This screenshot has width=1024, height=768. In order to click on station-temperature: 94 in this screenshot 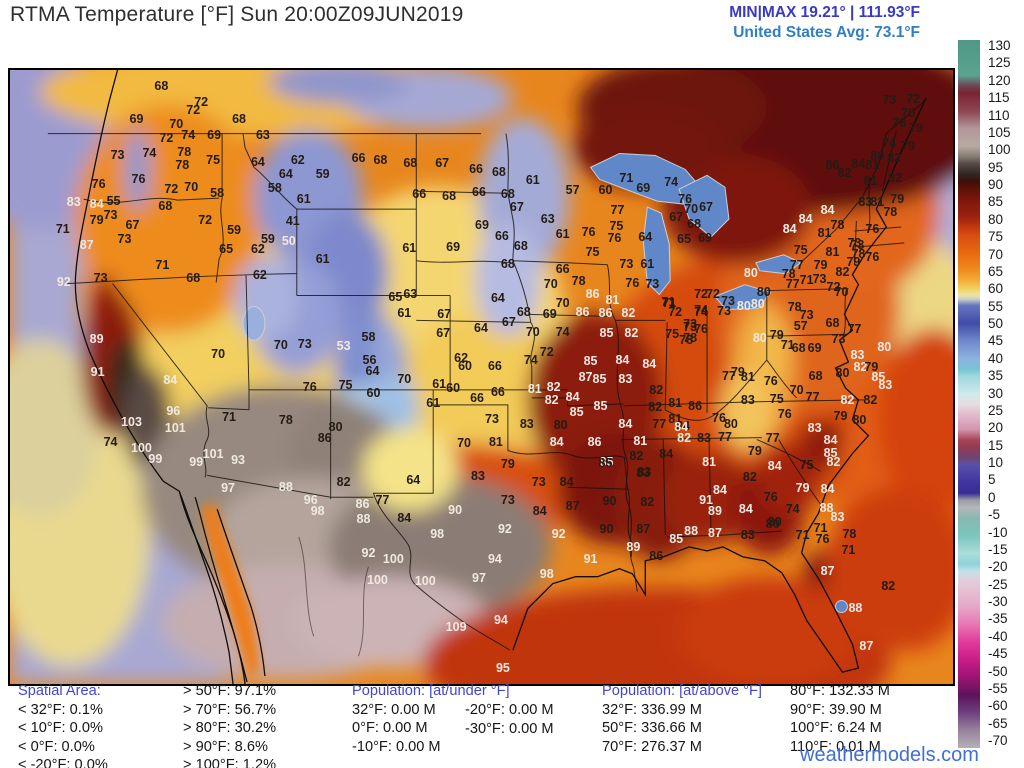, I will do `click(500, 620)`.